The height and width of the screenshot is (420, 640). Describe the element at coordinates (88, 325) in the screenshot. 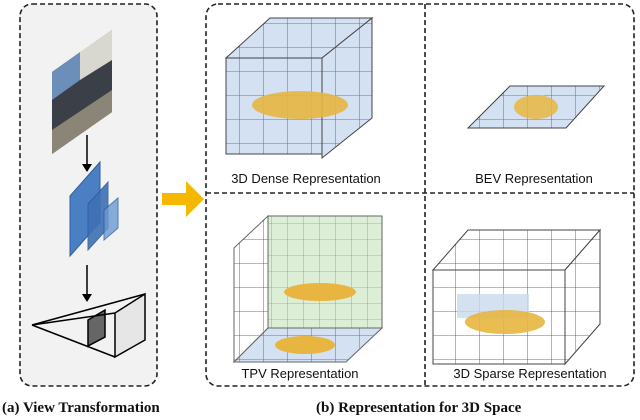

I see `view-frustum-icon` at that location.